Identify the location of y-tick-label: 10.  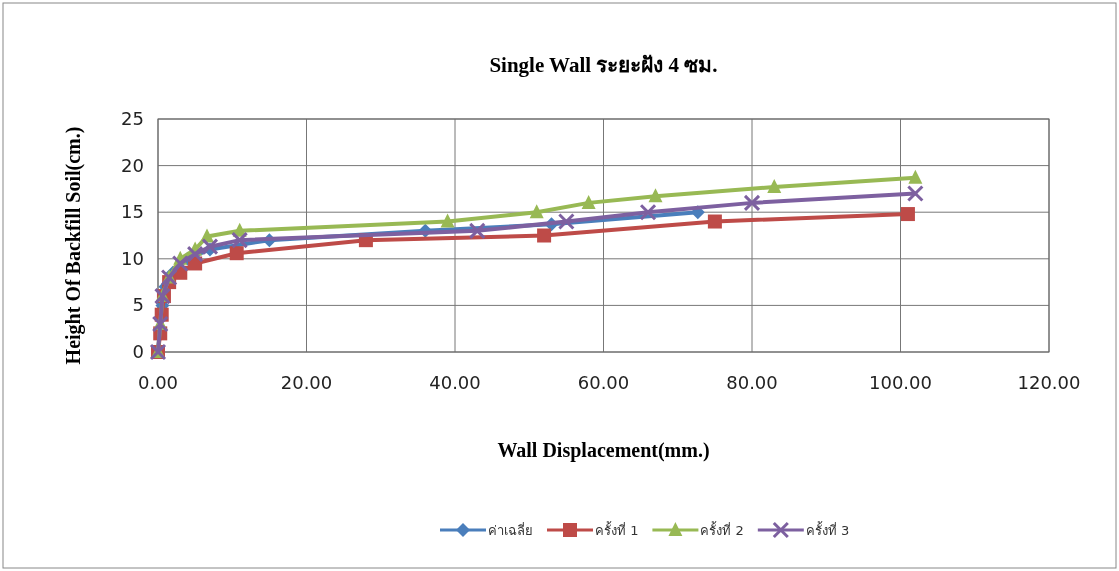
(132, 258).